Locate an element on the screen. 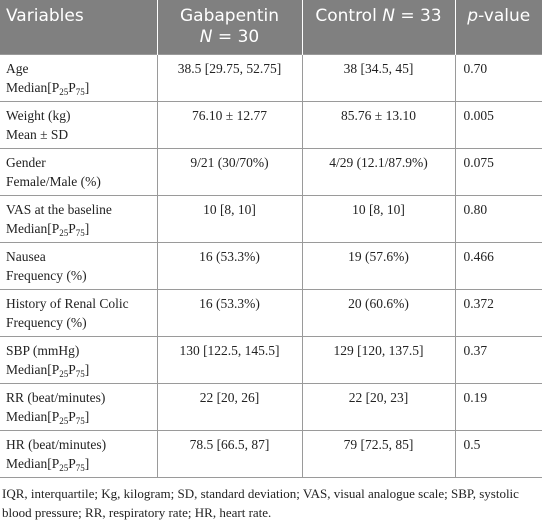 The image size is (542, 526). header-text: = 33 is located at coordinates (418, 16).